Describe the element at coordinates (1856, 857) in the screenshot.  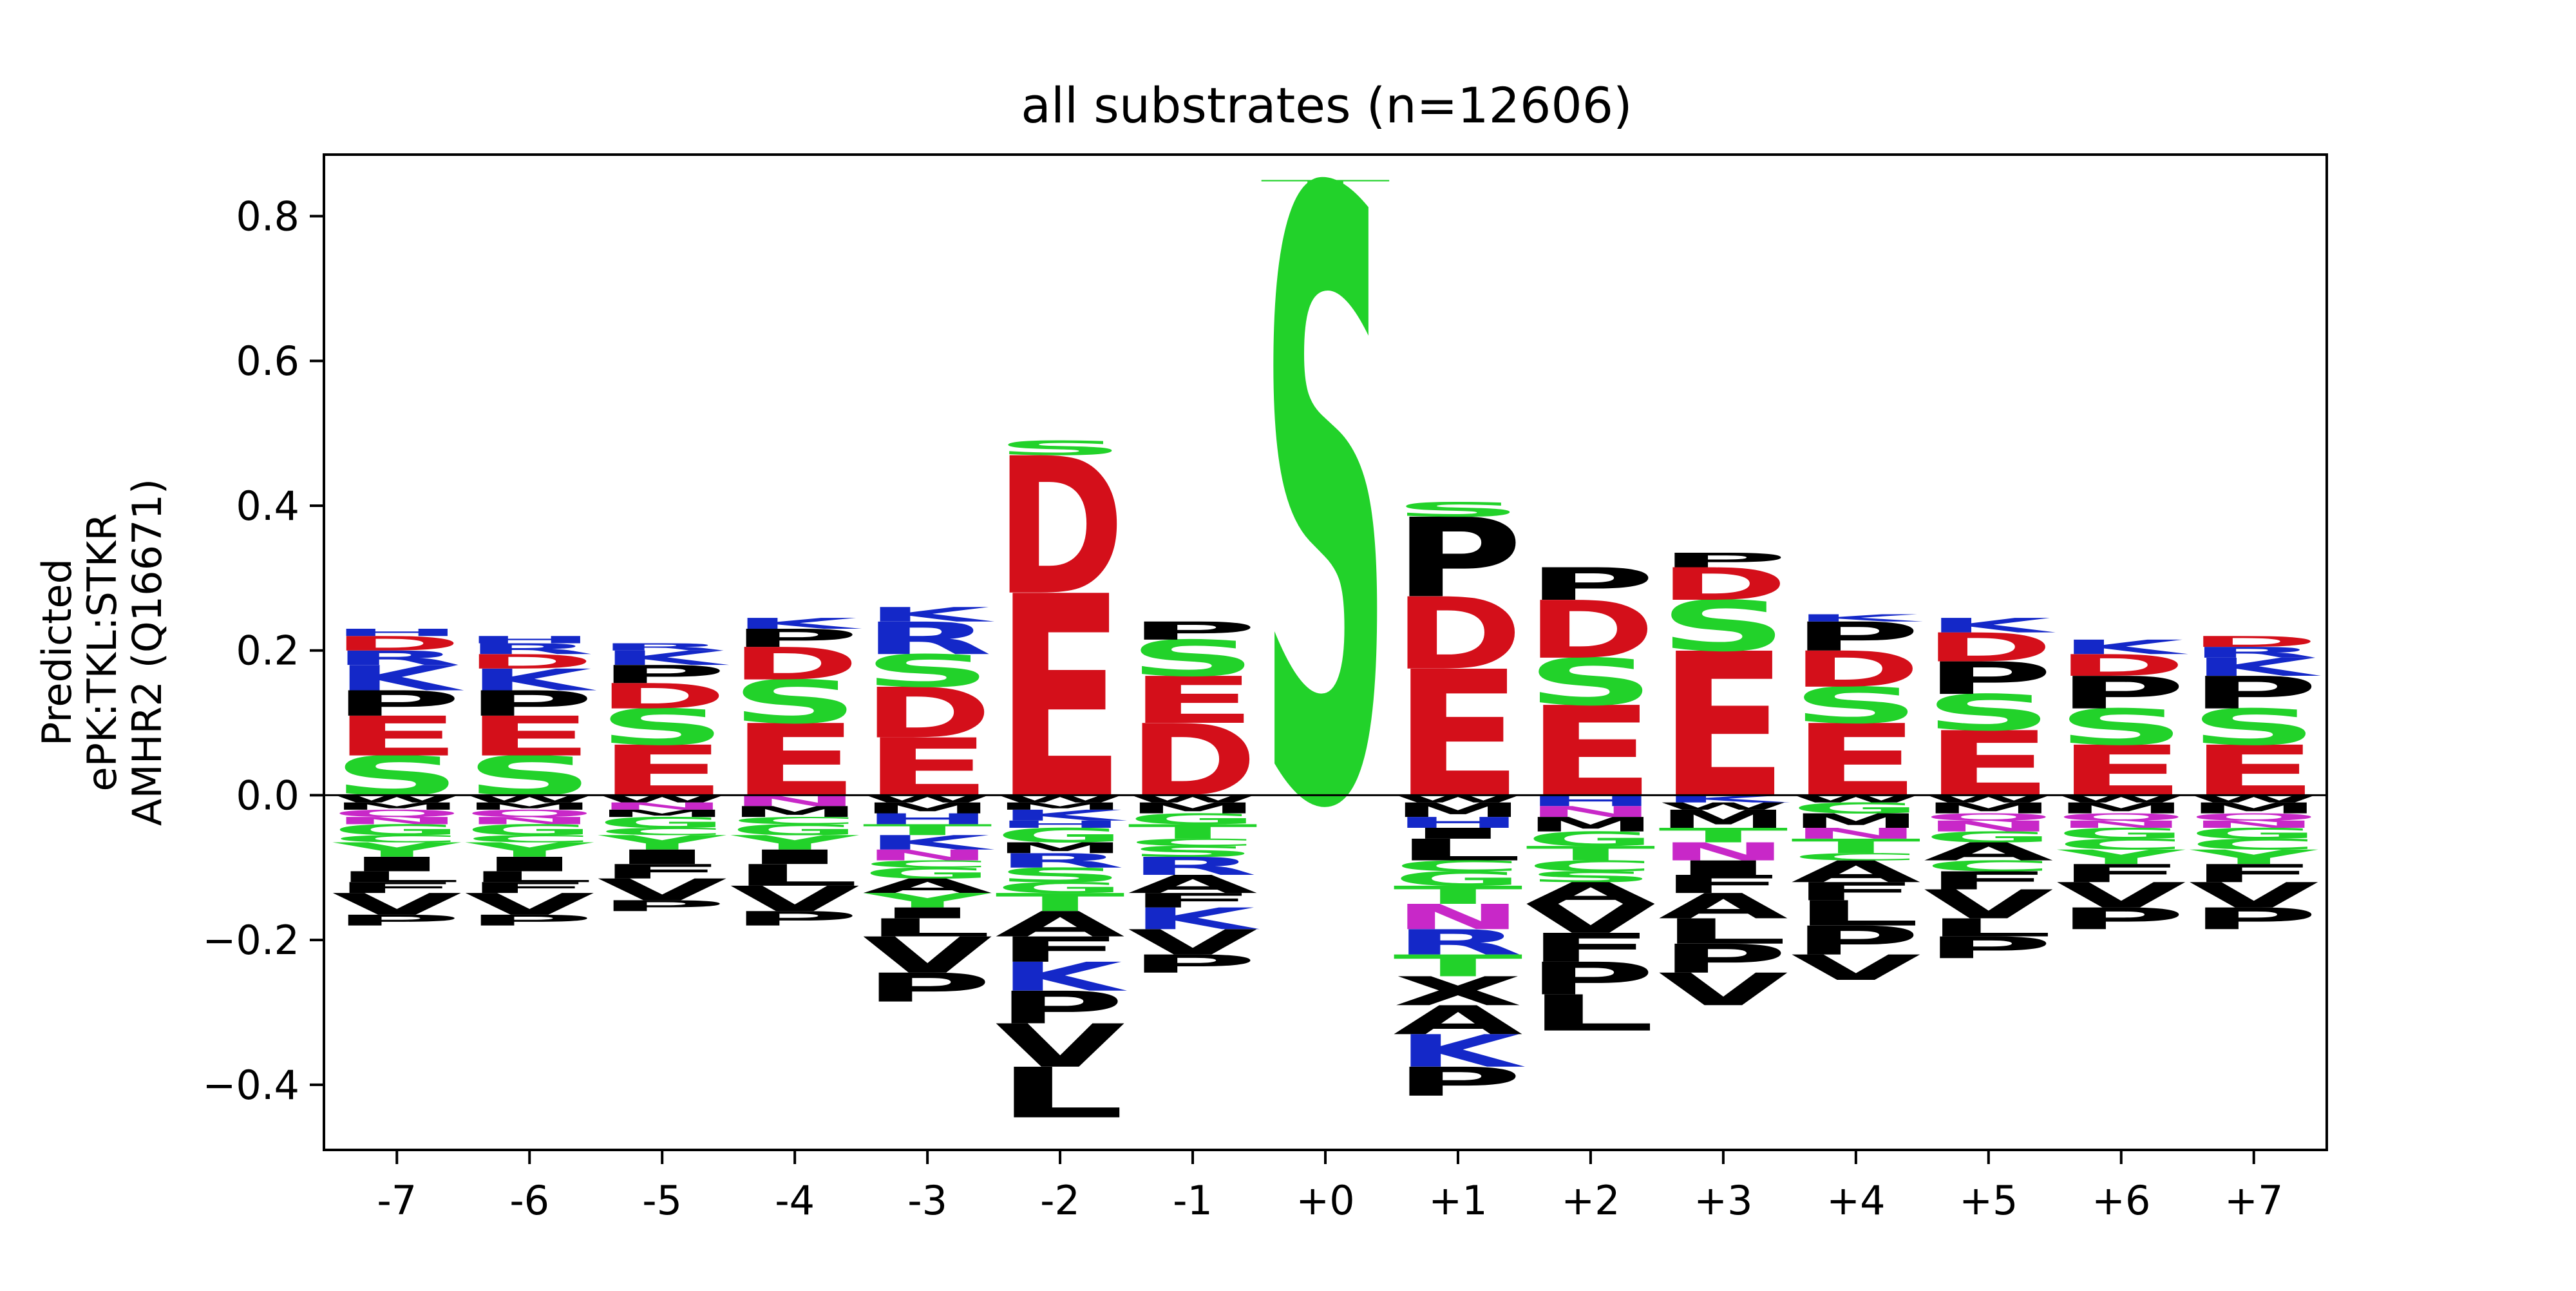
I see `logo-letter-c-pos-+4: C` at that location.